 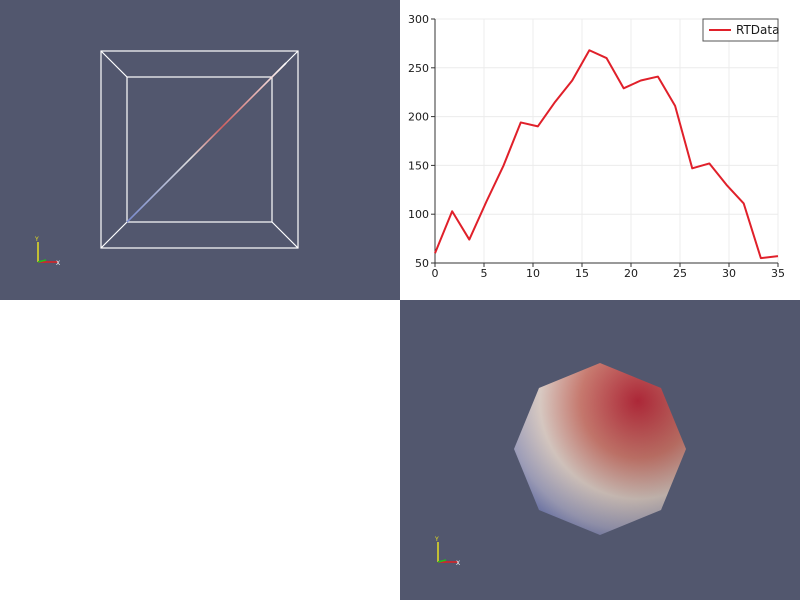 I want to click on y-tick-label: 300, so click(x=418, y=19).